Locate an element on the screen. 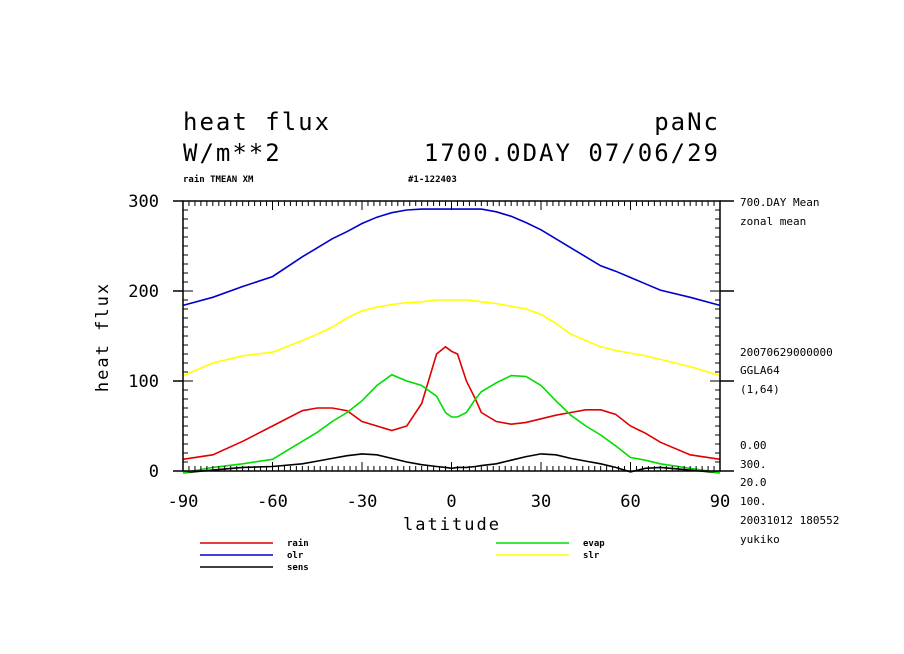 The height and width of the screenshot is (654, 904). series-line-evap is located at coordinates (451, 423).